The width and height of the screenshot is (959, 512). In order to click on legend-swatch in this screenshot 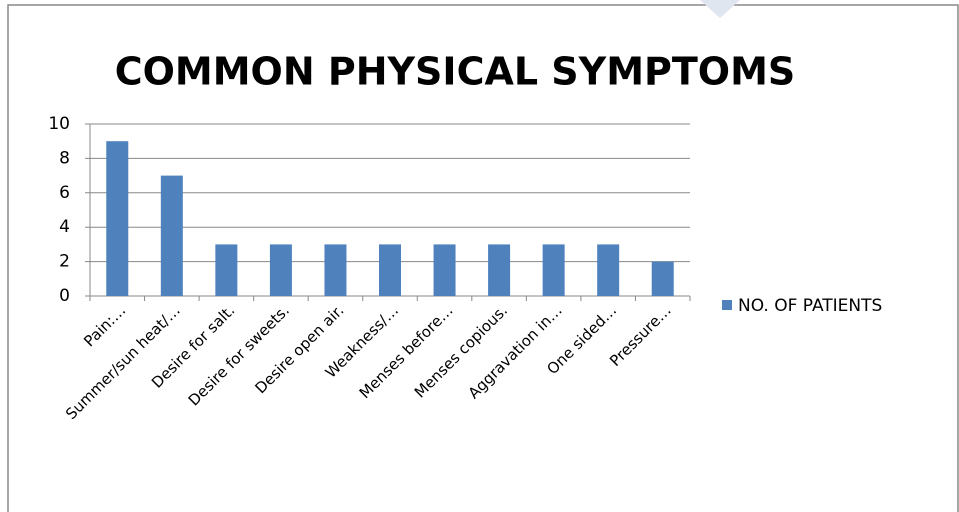, I will do `click(727, 305)`.